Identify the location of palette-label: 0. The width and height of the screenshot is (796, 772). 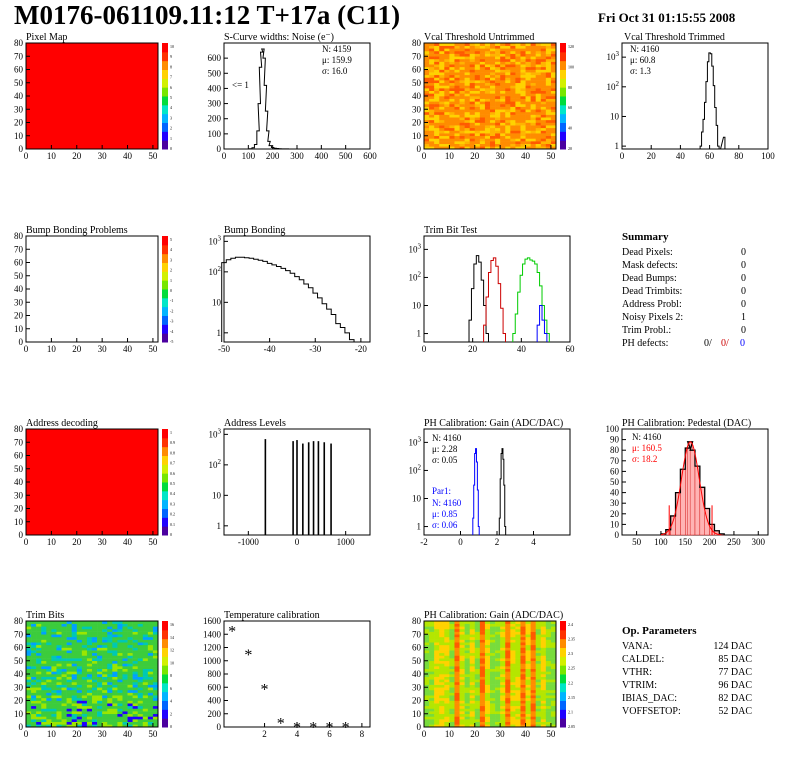
(171, 534).